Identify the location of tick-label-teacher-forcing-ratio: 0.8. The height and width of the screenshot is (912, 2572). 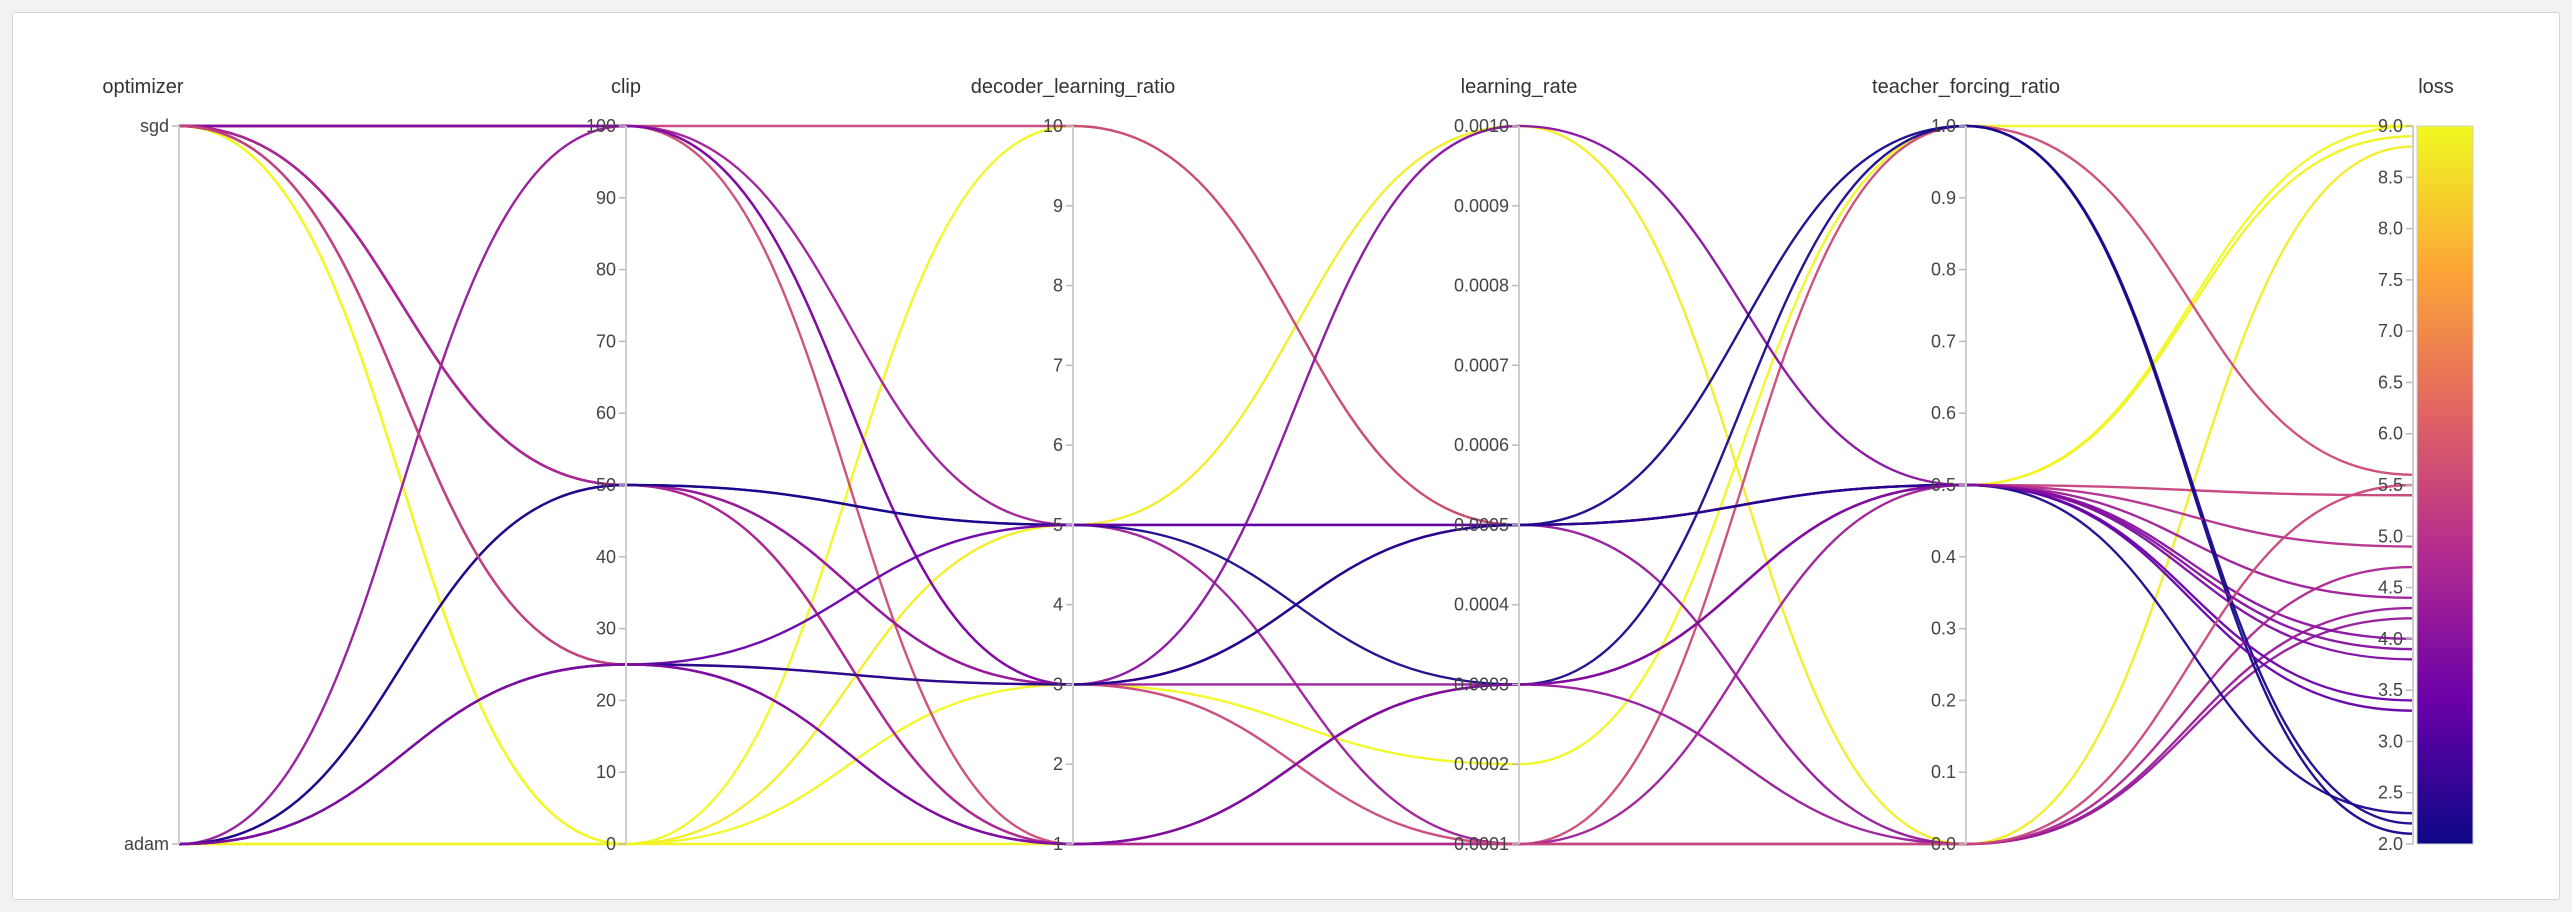
(1943, 270).